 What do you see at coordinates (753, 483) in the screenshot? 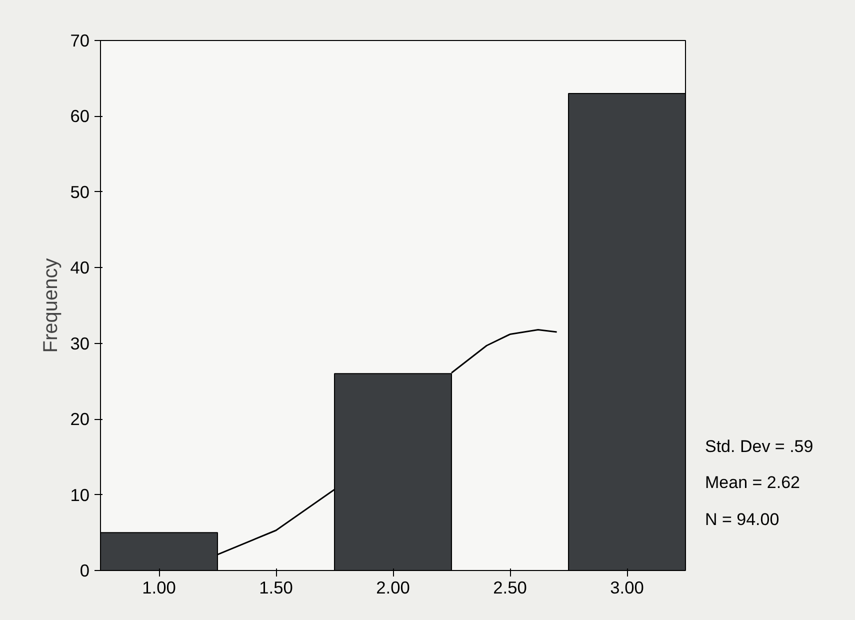
I see `text: Mean = 2.62` at bounding box center [753, 483].